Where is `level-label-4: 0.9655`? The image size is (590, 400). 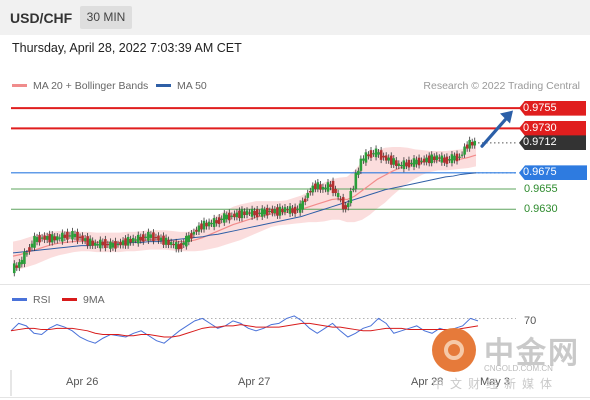
level-label-4: 0.9655 is located at coordinates (541, 188).